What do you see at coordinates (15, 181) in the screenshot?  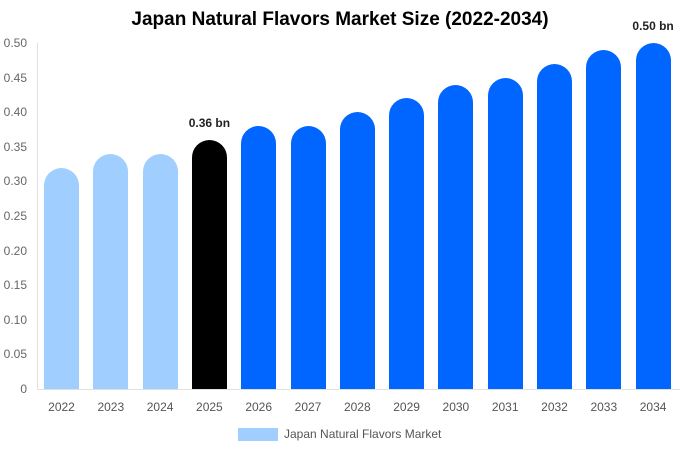 I see `y-tick-label: 0.30` at bounding box center [15, 181].